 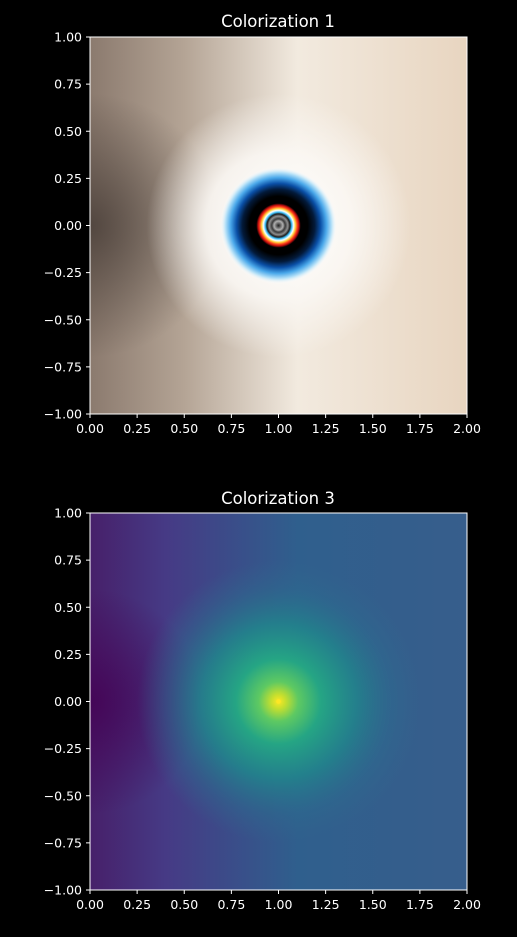 What do you see at coordinates (278, 498) in the screenshot?
I see `chart-title: Colorization 3` at bounding box center [278, 498].